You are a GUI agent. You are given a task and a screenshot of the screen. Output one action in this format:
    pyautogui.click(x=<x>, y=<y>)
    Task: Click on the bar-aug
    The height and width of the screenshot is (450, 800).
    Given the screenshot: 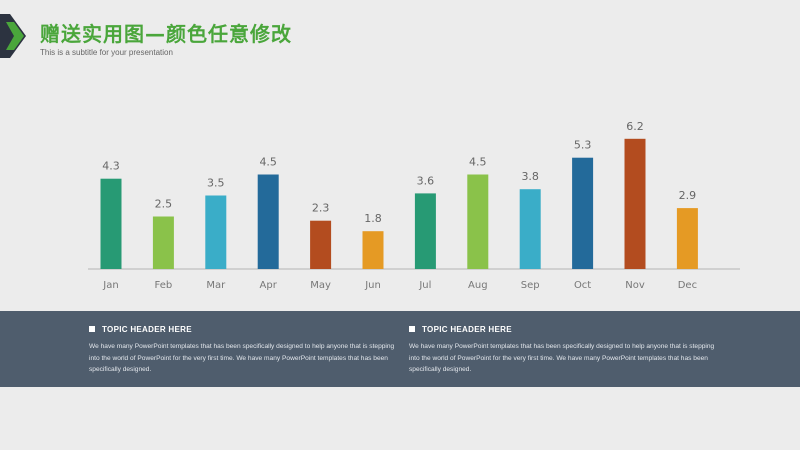 What is the action you would take?
    pyautogui.click(x=478, y=221)
    